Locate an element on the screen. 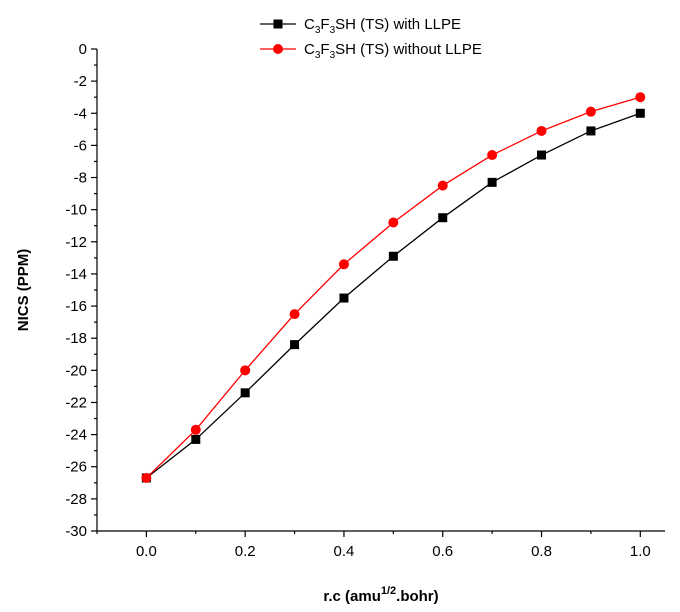  y-tick-label: -28 is located at coordinates (76, 499).